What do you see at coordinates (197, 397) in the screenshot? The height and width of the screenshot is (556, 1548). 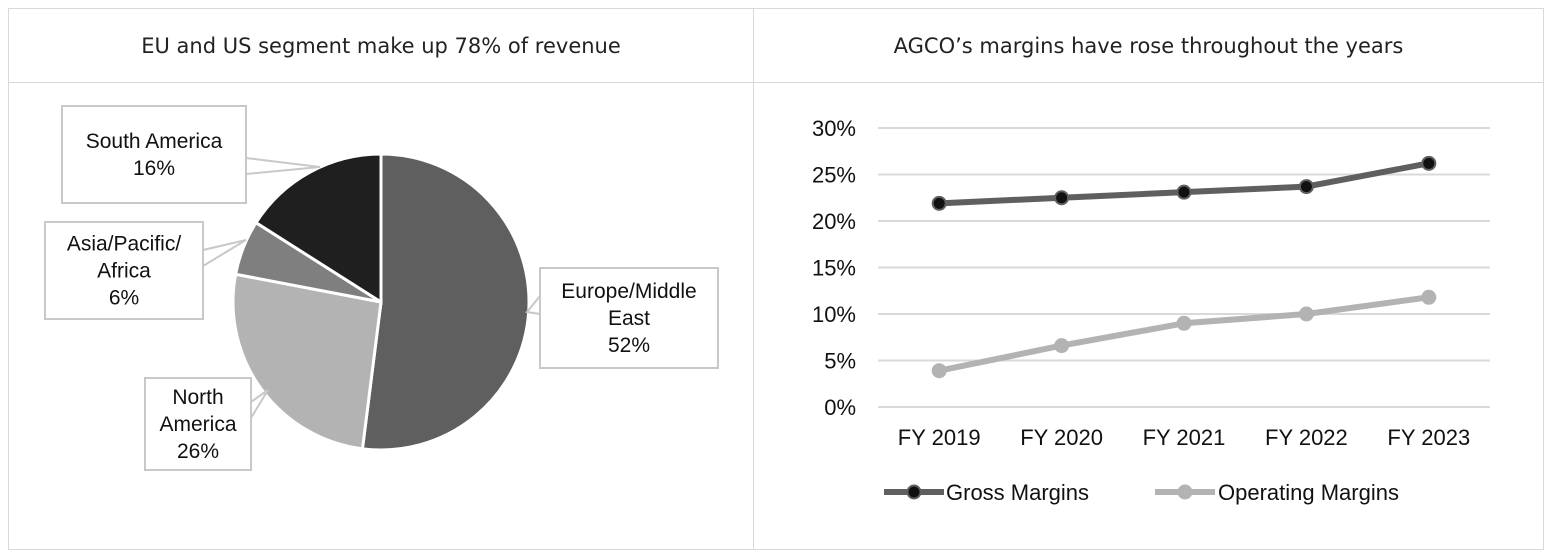 I see `slice-label: North` at bounding box center [197, 397].